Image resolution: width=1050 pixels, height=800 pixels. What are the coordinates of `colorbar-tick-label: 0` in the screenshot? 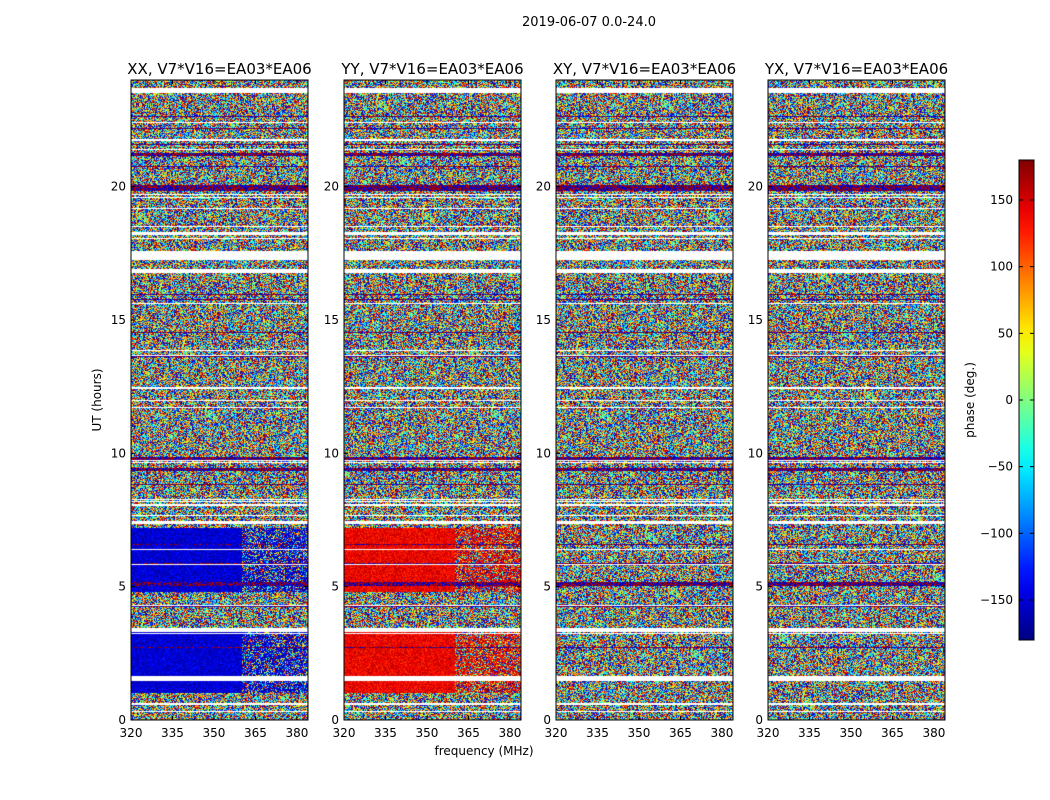 It's located at (1009, 400).